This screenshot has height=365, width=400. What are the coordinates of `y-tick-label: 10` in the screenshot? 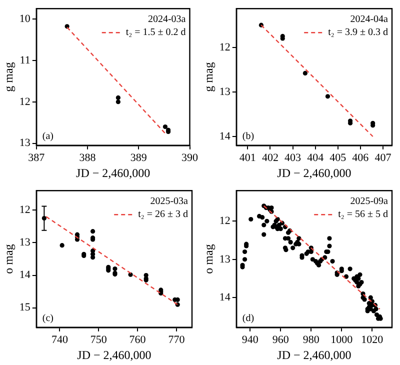 It's located at (25, 18).